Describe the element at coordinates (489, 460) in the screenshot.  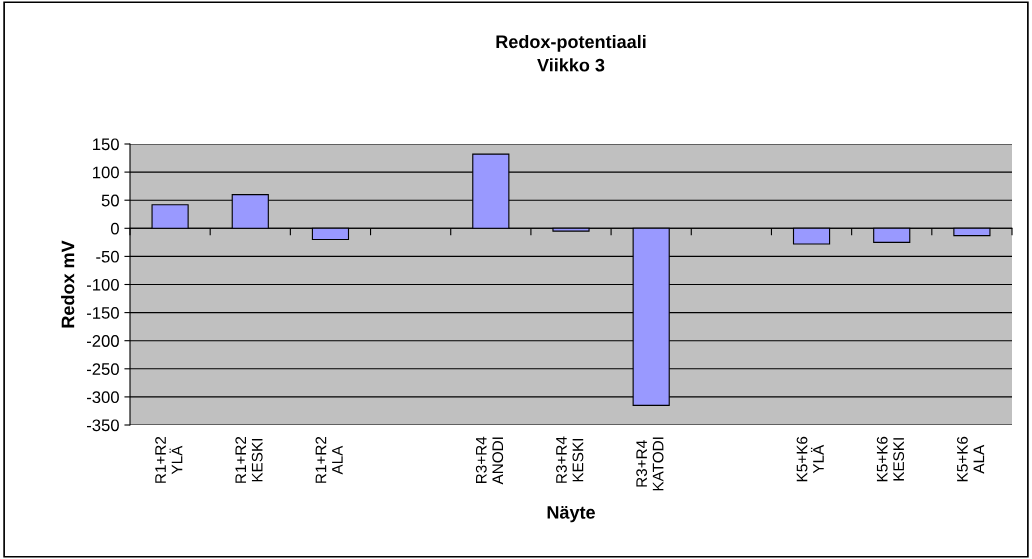
I see `x-tick-label: R3+R4 ANODI` at that location.